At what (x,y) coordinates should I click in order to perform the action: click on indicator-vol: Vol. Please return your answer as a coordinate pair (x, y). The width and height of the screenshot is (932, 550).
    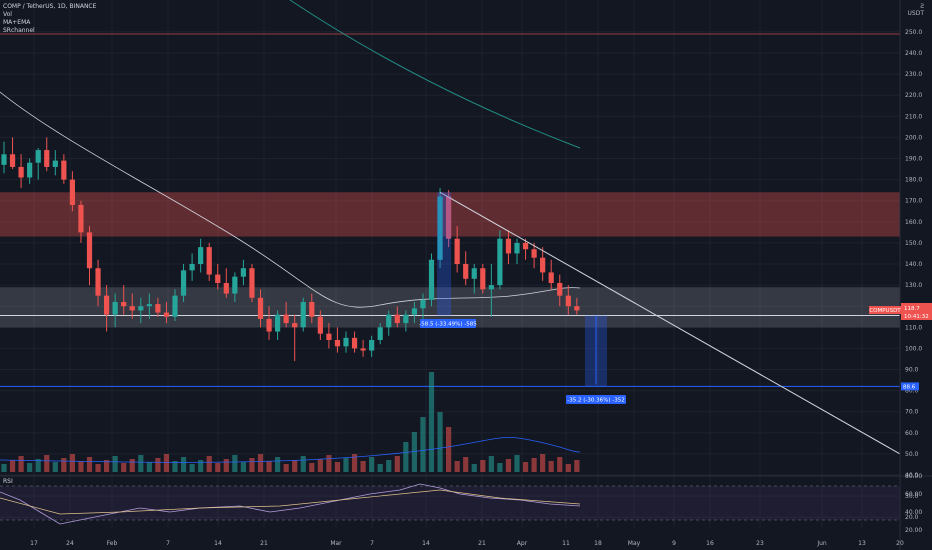
    Looking at the image, I should click on (7, 14).